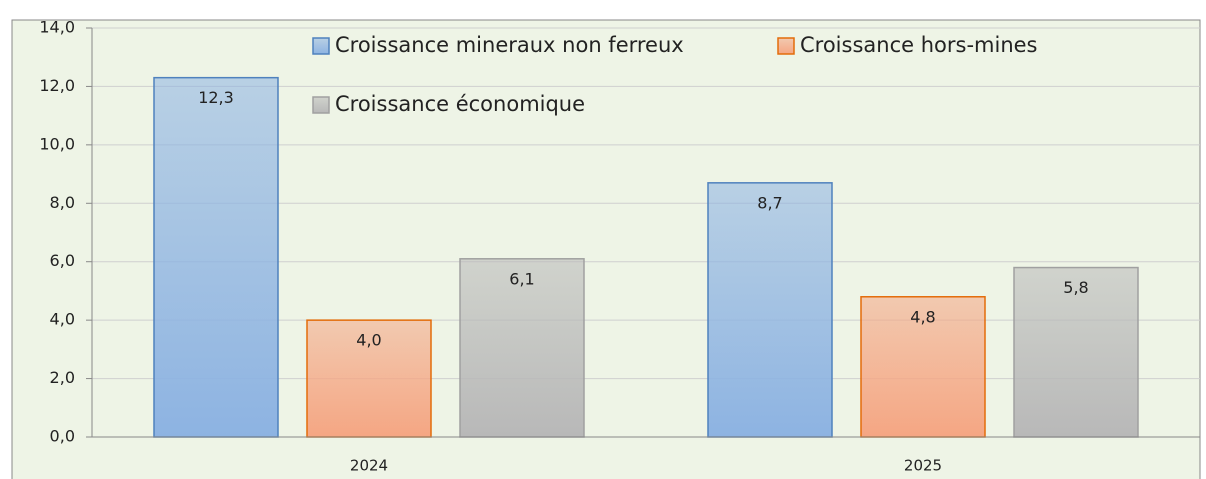 The width and height of the screenshot is (1206, 479). Describe the element at coordinates (369, 466) in the screenshot. I see `x-tick-label: 2024` at that location.